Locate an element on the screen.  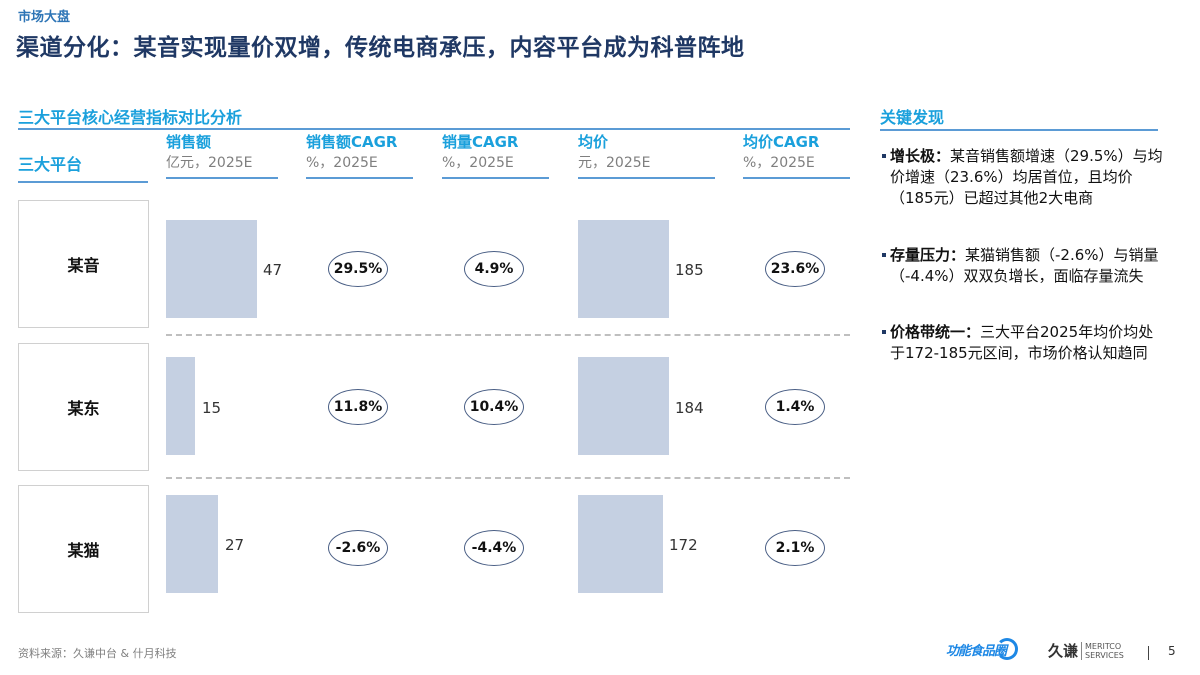
sales-cagr-value: 11.8% is located at coordinates (358, 407).